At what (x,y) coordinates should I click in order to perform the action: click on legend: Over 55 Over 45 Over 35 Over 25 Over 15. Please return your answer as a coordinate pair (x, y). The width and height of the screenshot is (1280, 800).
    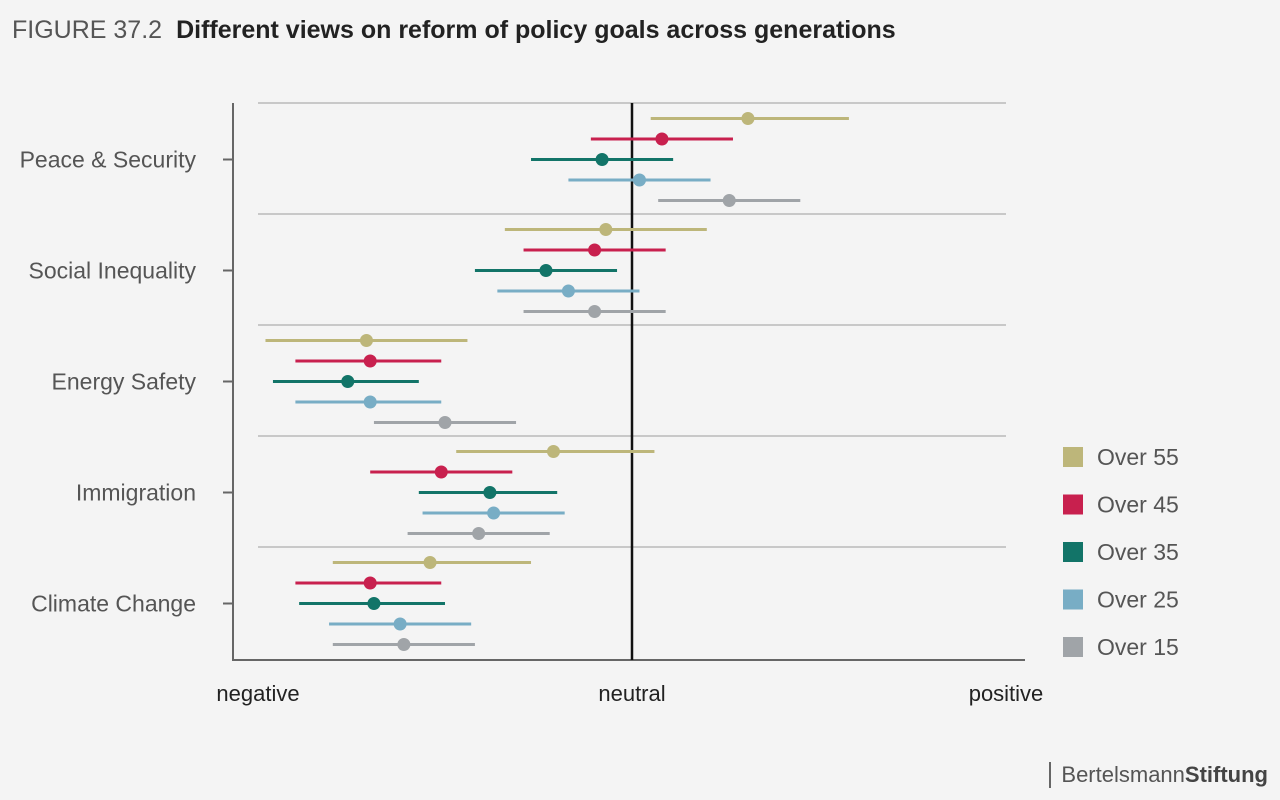
    Looking at the image, I should click on (1121, 552).